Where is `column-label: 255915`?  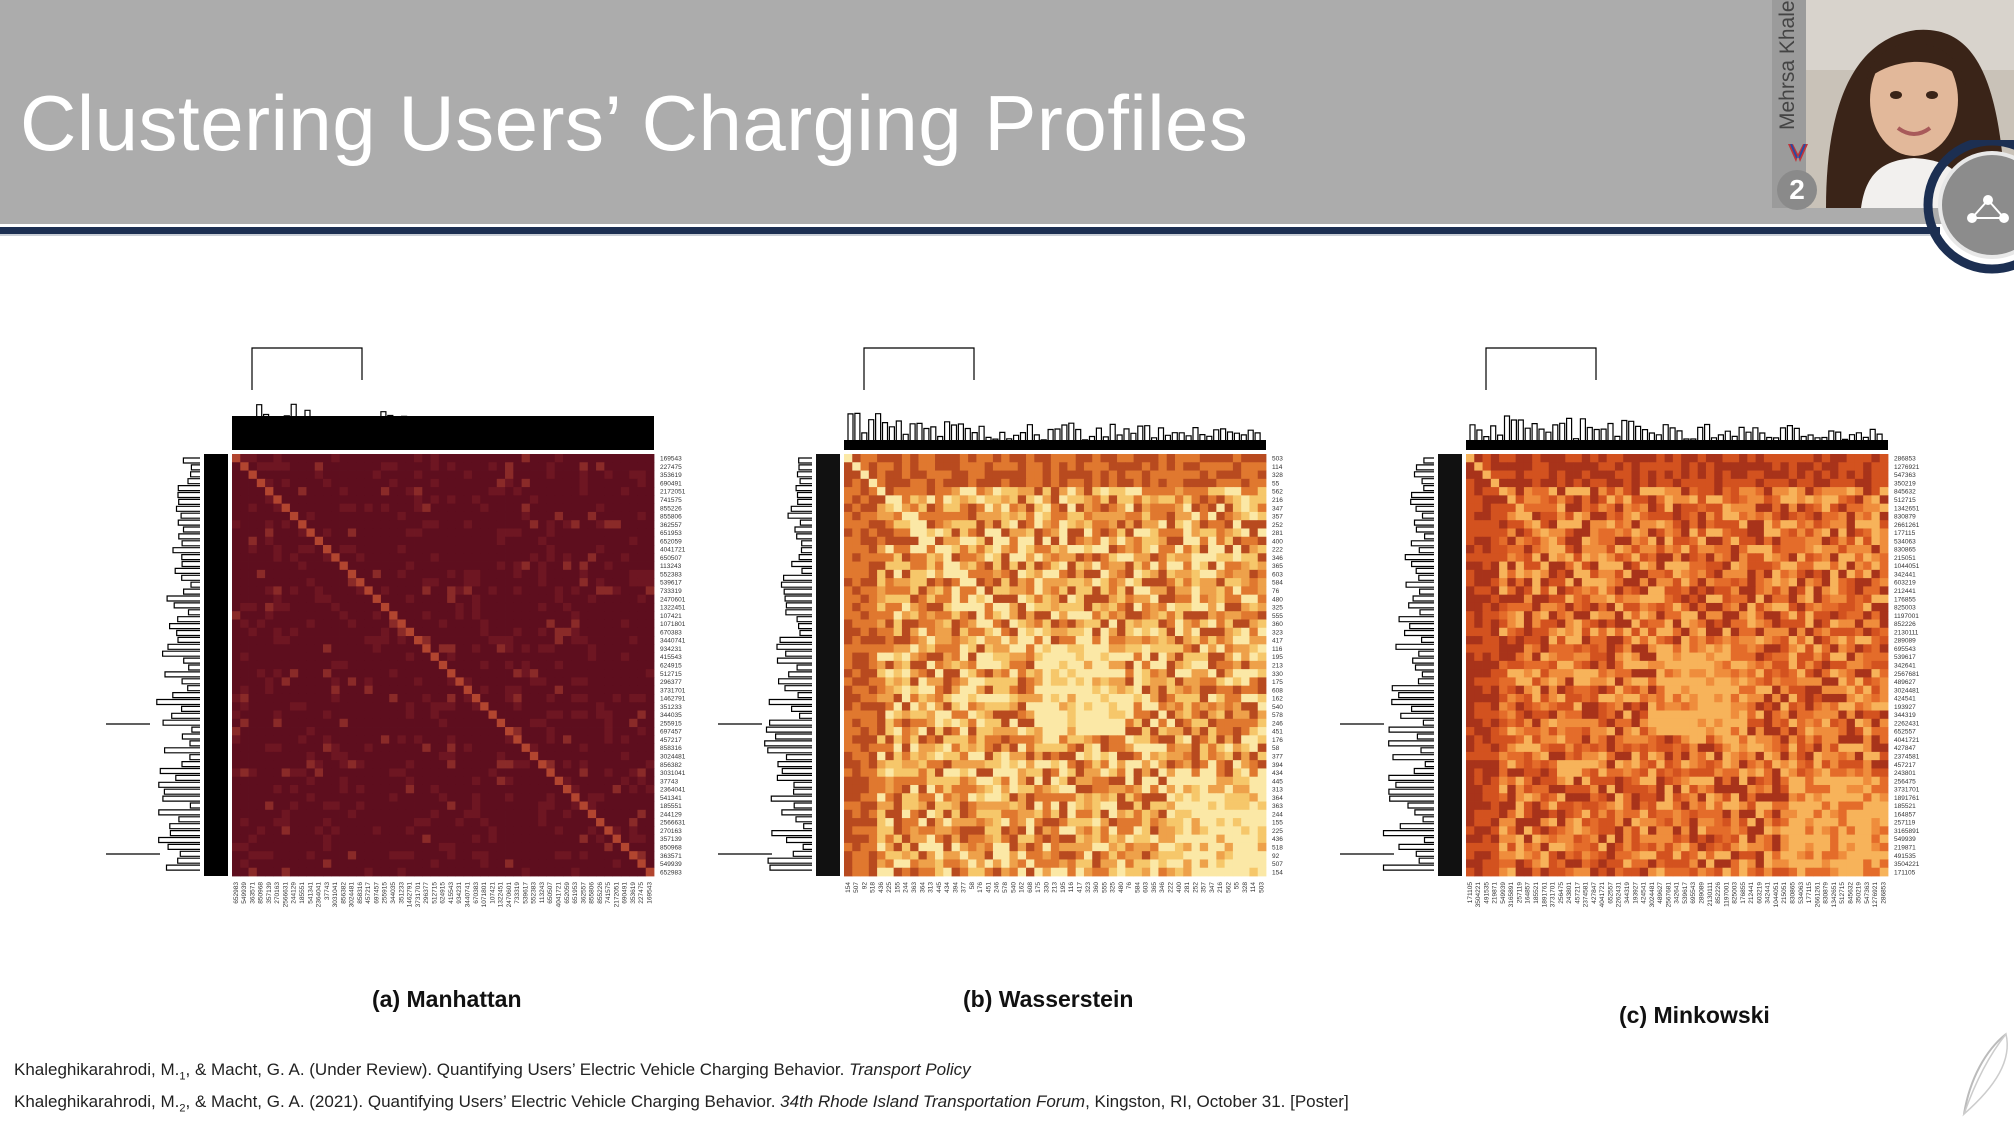
column-label: 255915 is located at coordinates (385, 893).